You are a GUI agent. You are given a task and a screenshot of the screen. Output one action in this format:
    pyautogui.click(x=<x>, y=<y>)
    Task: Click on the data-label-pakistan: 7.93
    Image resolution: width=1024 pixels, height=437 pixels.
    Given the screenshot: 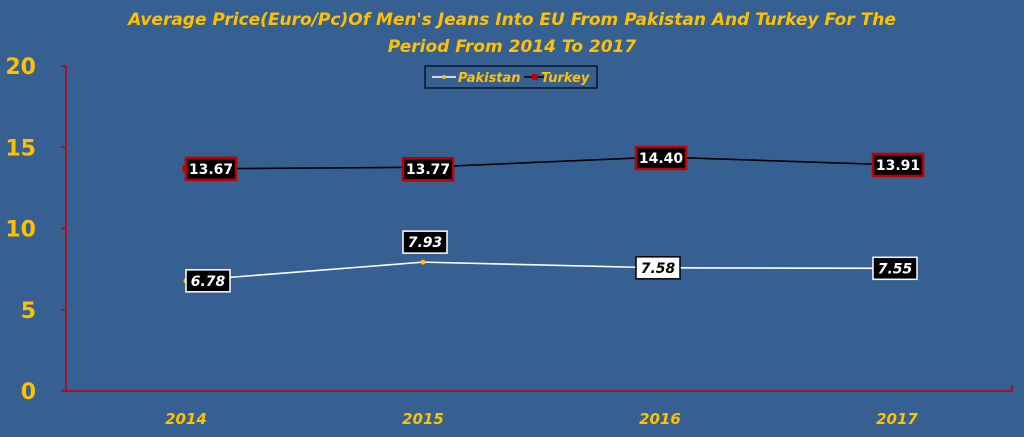 What is the action you would take?
    pyautogui.click(x=425, y=242)
    